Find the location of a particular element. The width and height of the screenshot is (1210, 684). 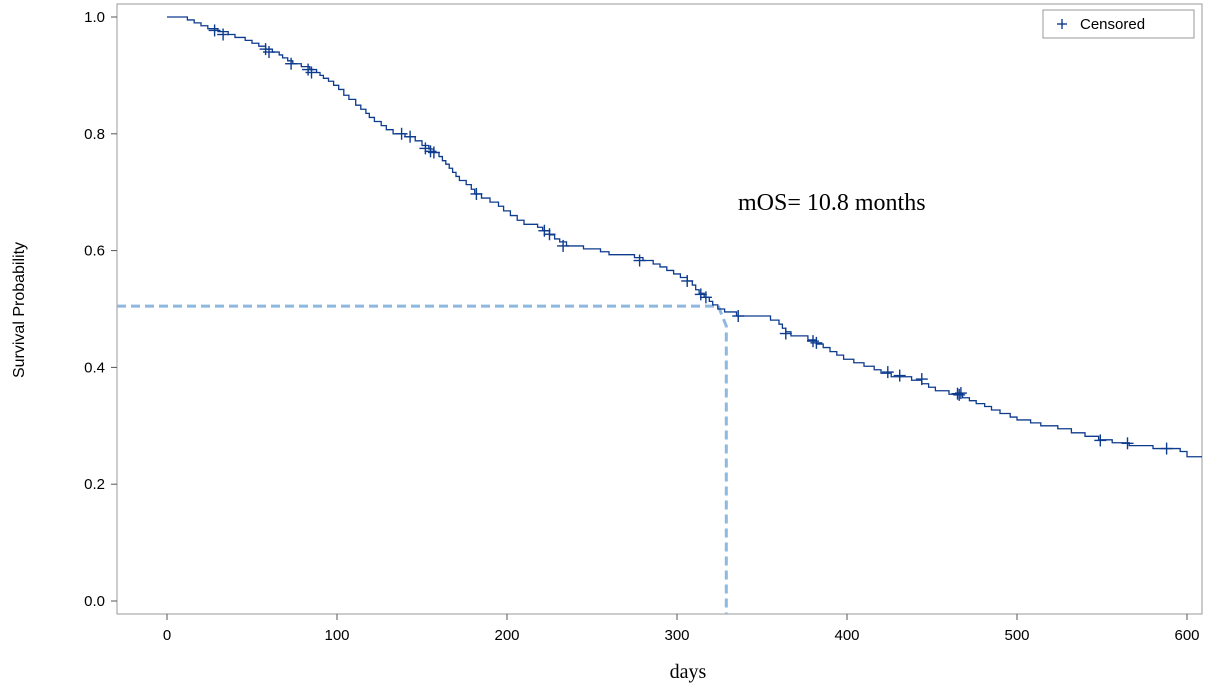

y-axis-title: Survival Probability is located at coordinates (19, 310).